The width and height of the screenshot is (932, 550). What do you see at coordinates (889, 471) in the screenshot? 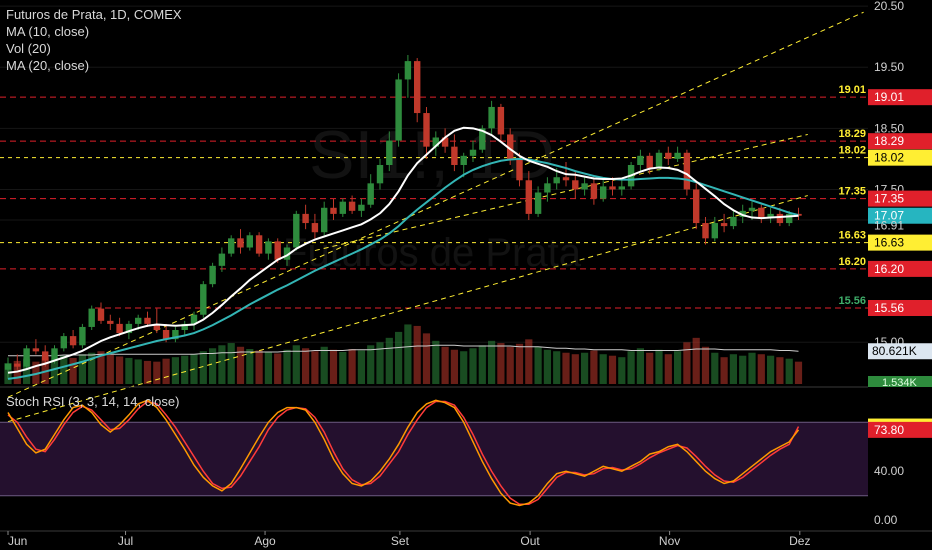
I see `stoch-tick-label: 40.00` at bounding box center [889, 471].